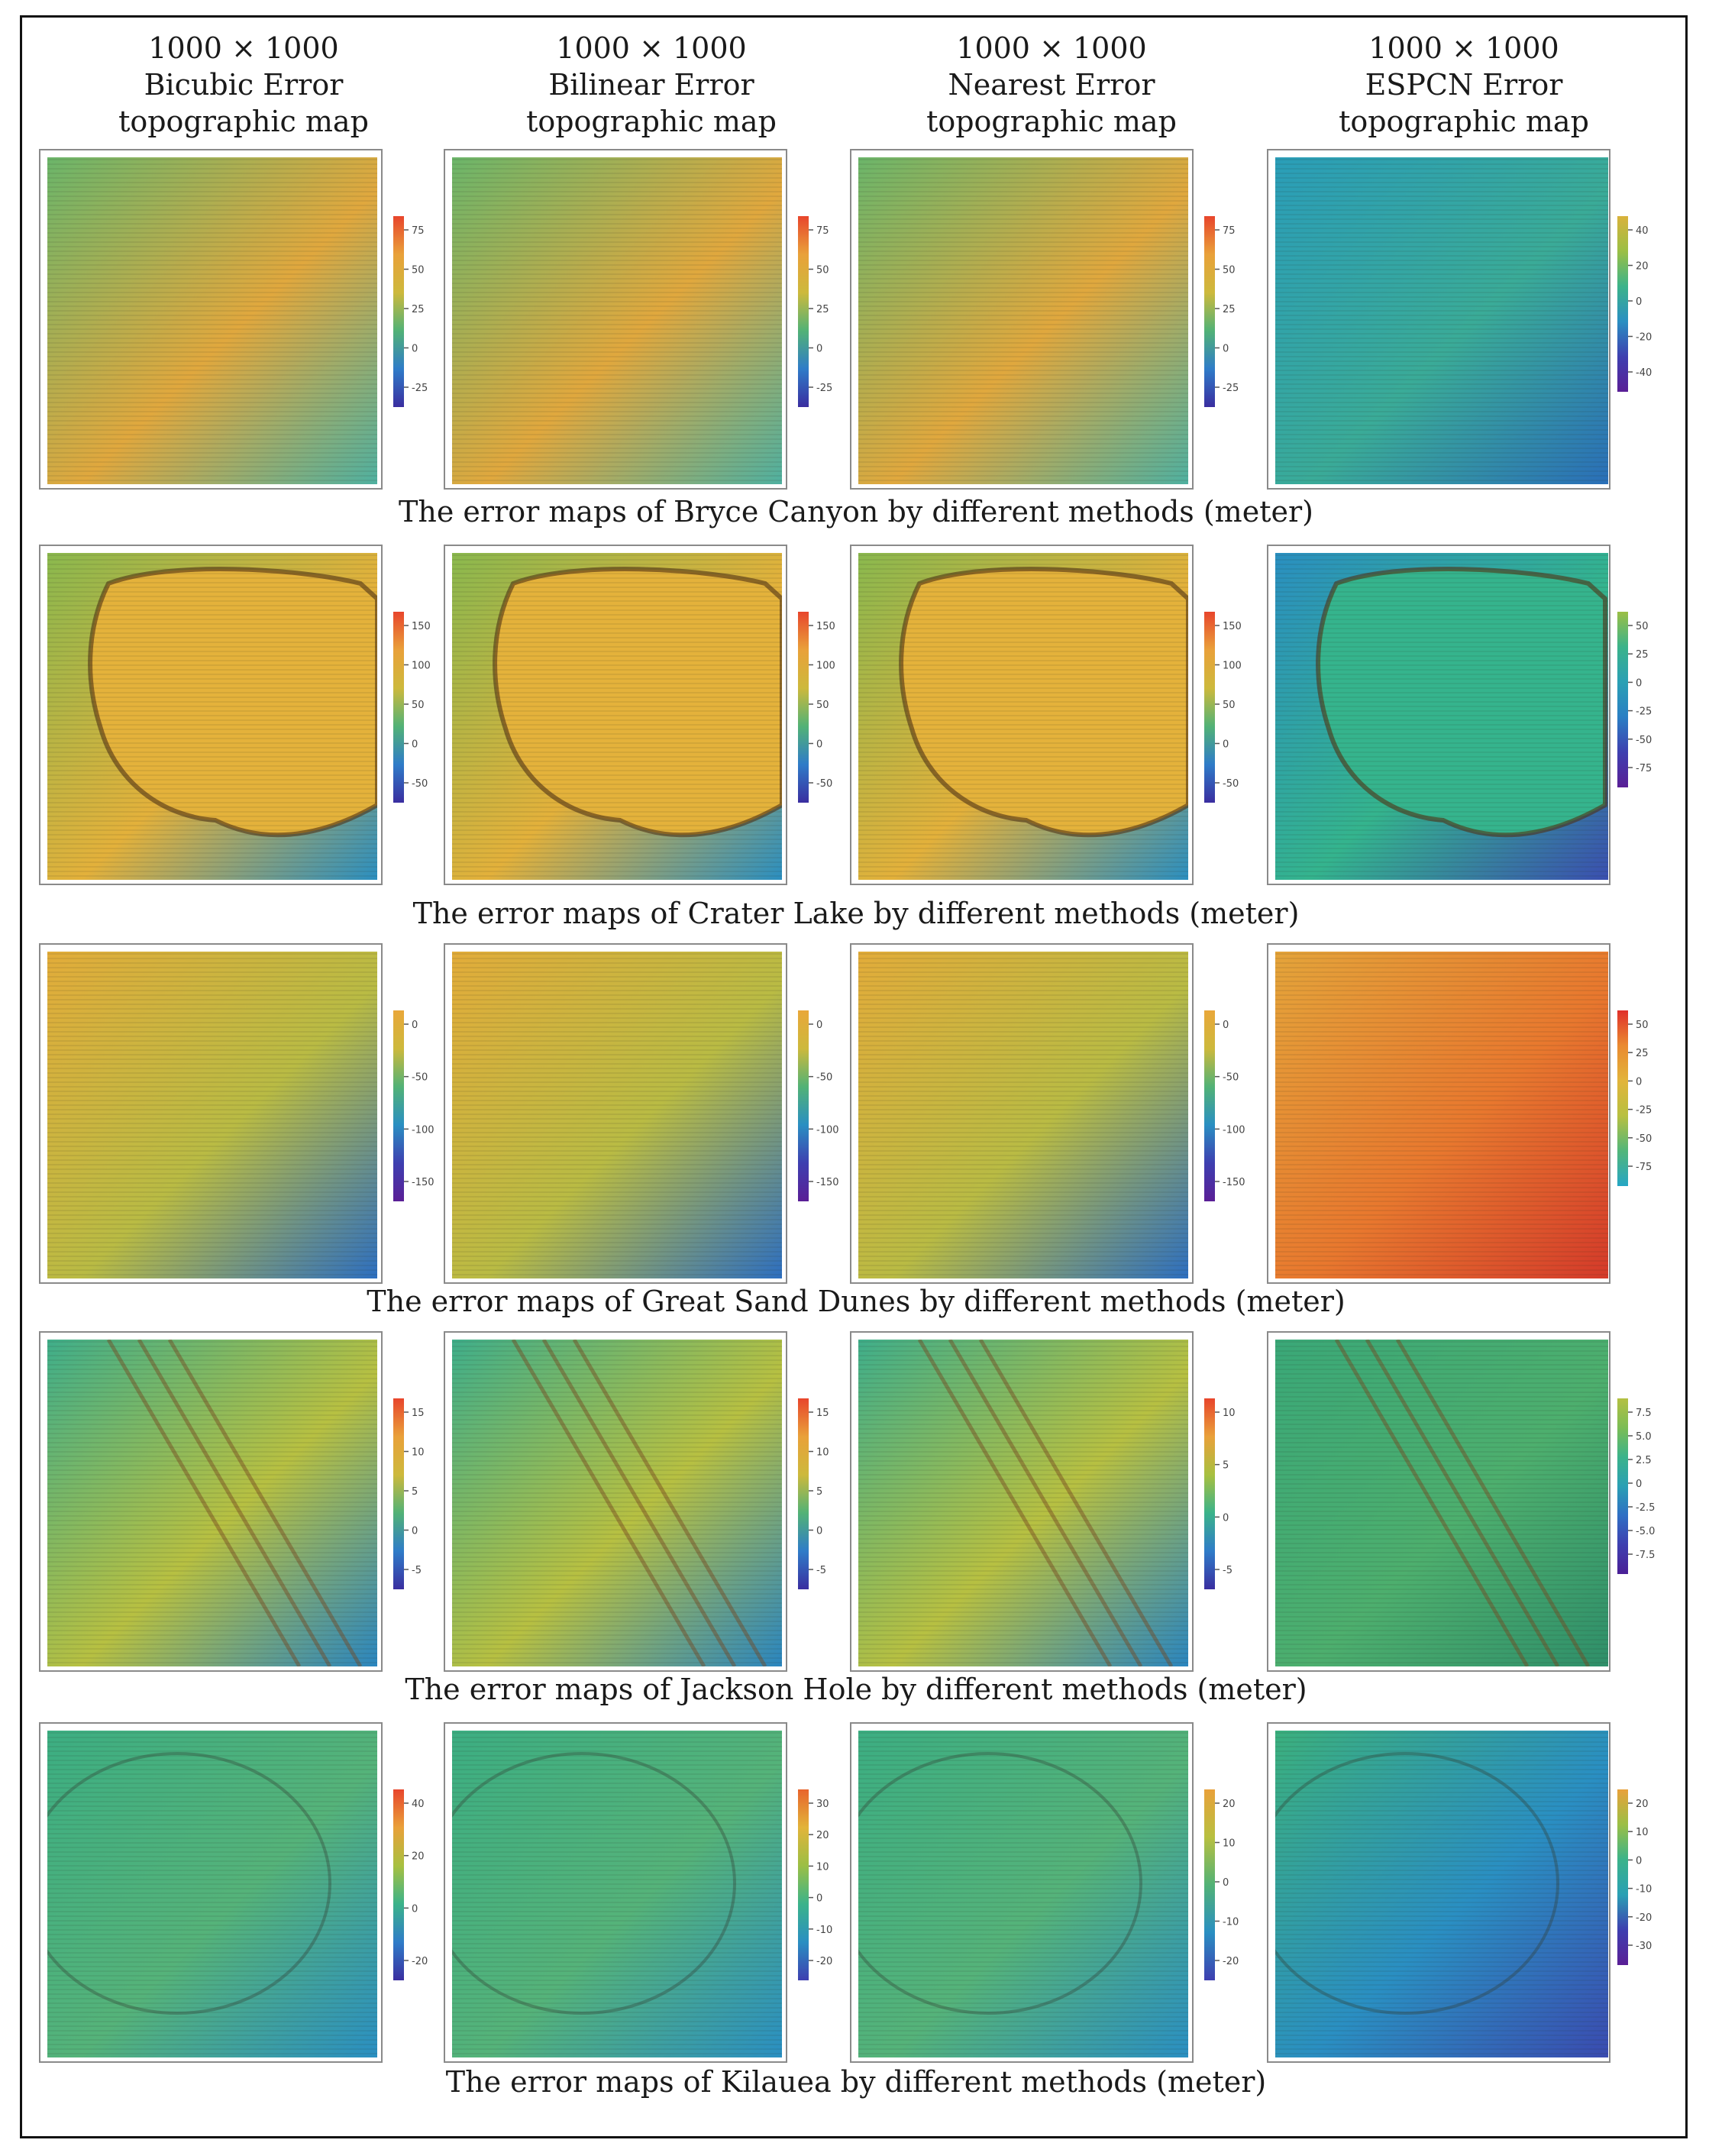  I want to click on colorbar-tick-label: 150, so click(825, 626).